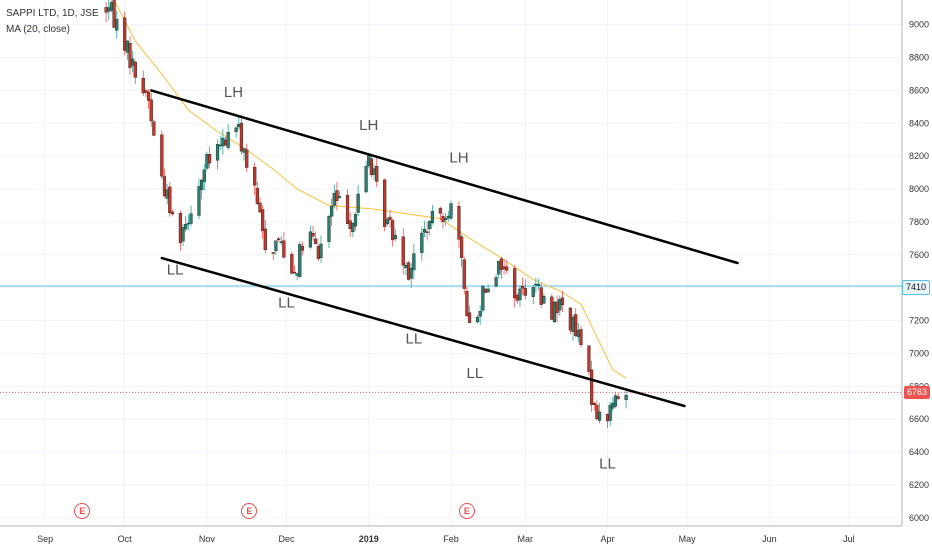 Image resolution: width=932 pixels, height=555 pixels. Describe the element at coordinates (917, 275) in the screenshot. I see `price-axis-bg` at that location.